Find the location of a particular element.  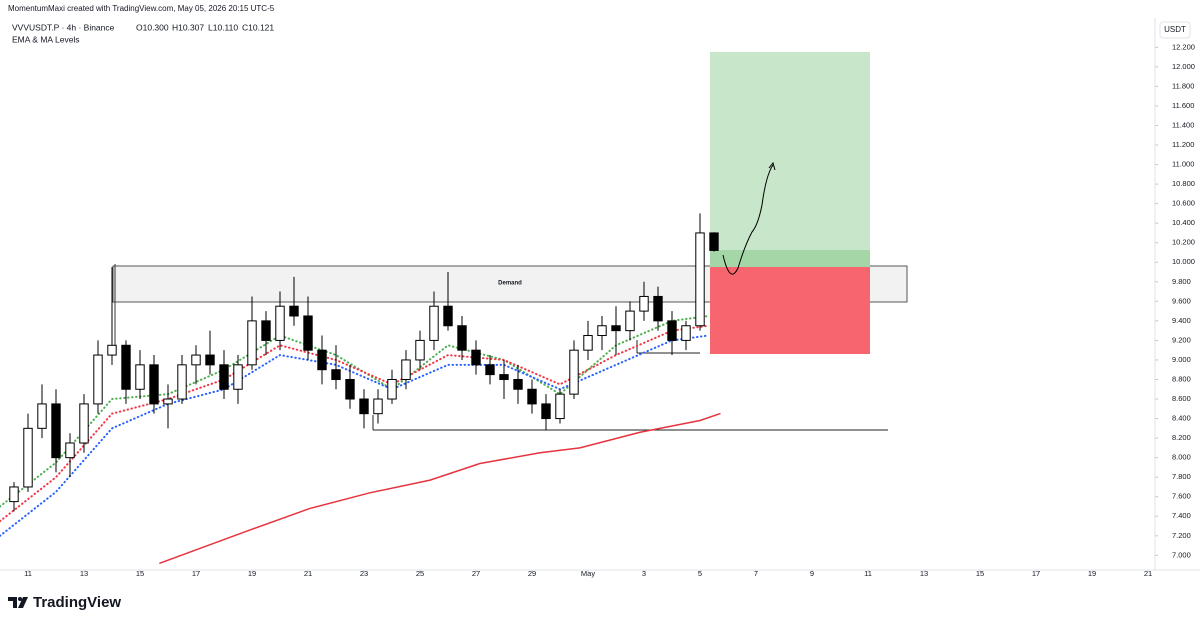

y-tick-label: 9.200 is located at coordinates (1181, 339).